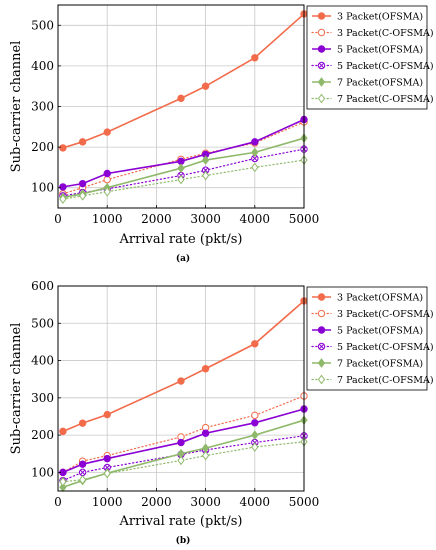 This screenshot has width=436, height=550. What do you see at coordinates (367, 57) in the screenshot?
I see `legend-box` at bounding box center [367, 57].